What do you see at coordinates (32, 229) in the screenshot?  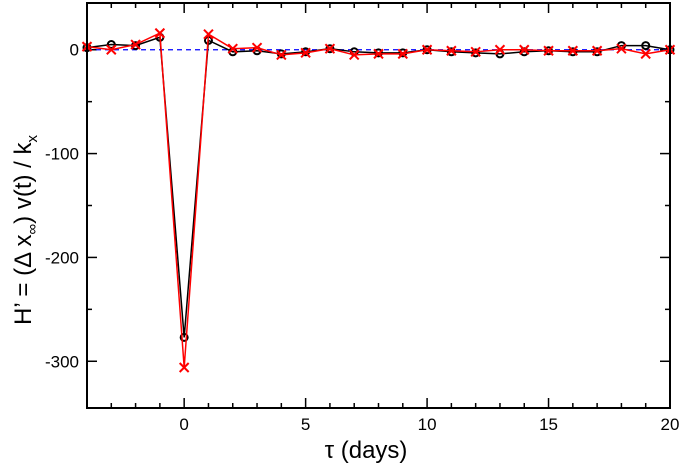 I see `y-axis-label-sub: ∞` at bounding box center [32, 229].